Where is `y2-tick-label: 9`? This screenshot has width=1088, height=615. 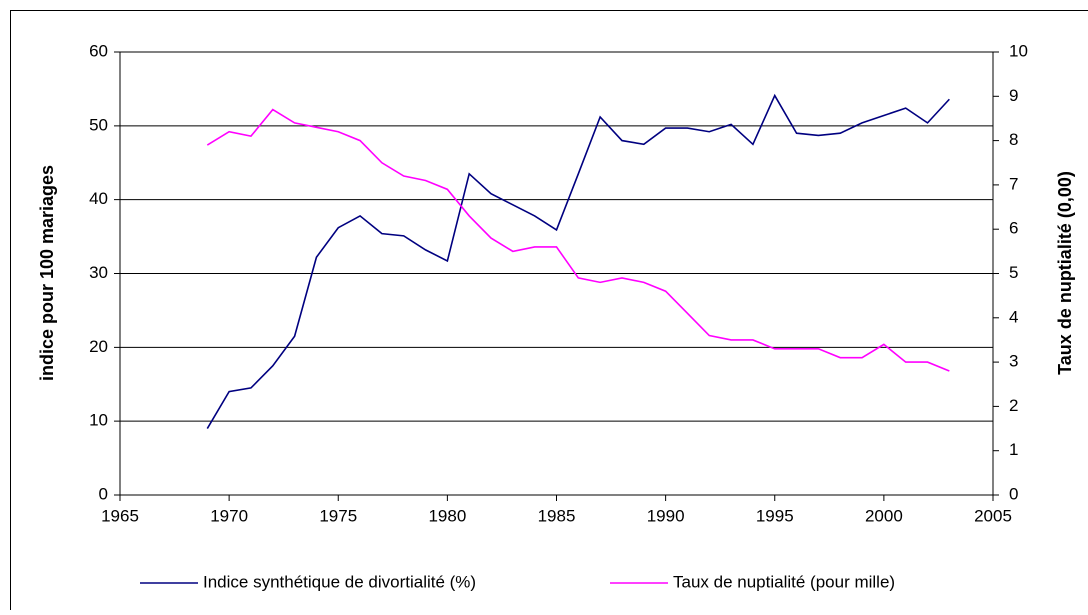
y2-tick-label: 9 is located at coordinates (1013, 95).